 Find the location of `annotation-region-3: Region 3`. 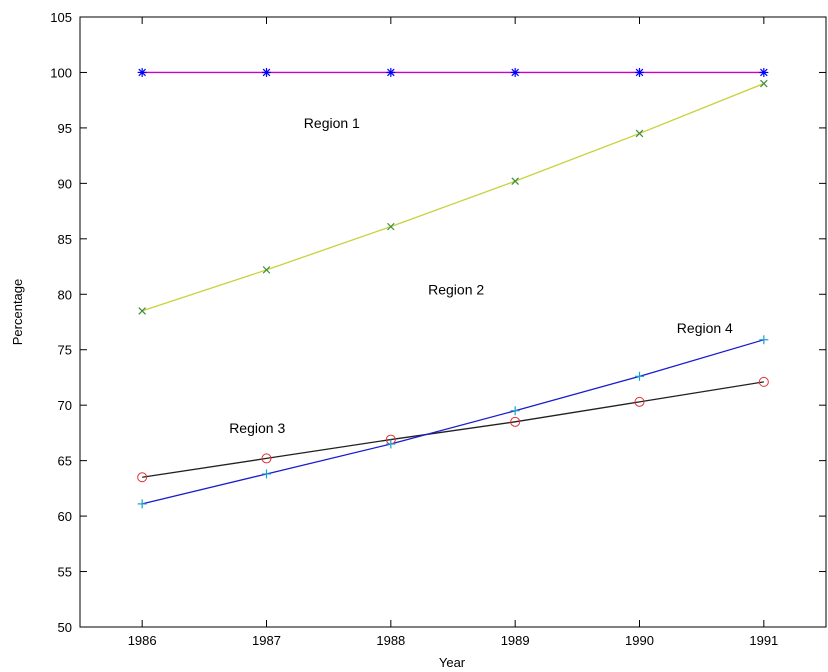

annotation-region-3: Region 3 is located at coordinates (257, 428).